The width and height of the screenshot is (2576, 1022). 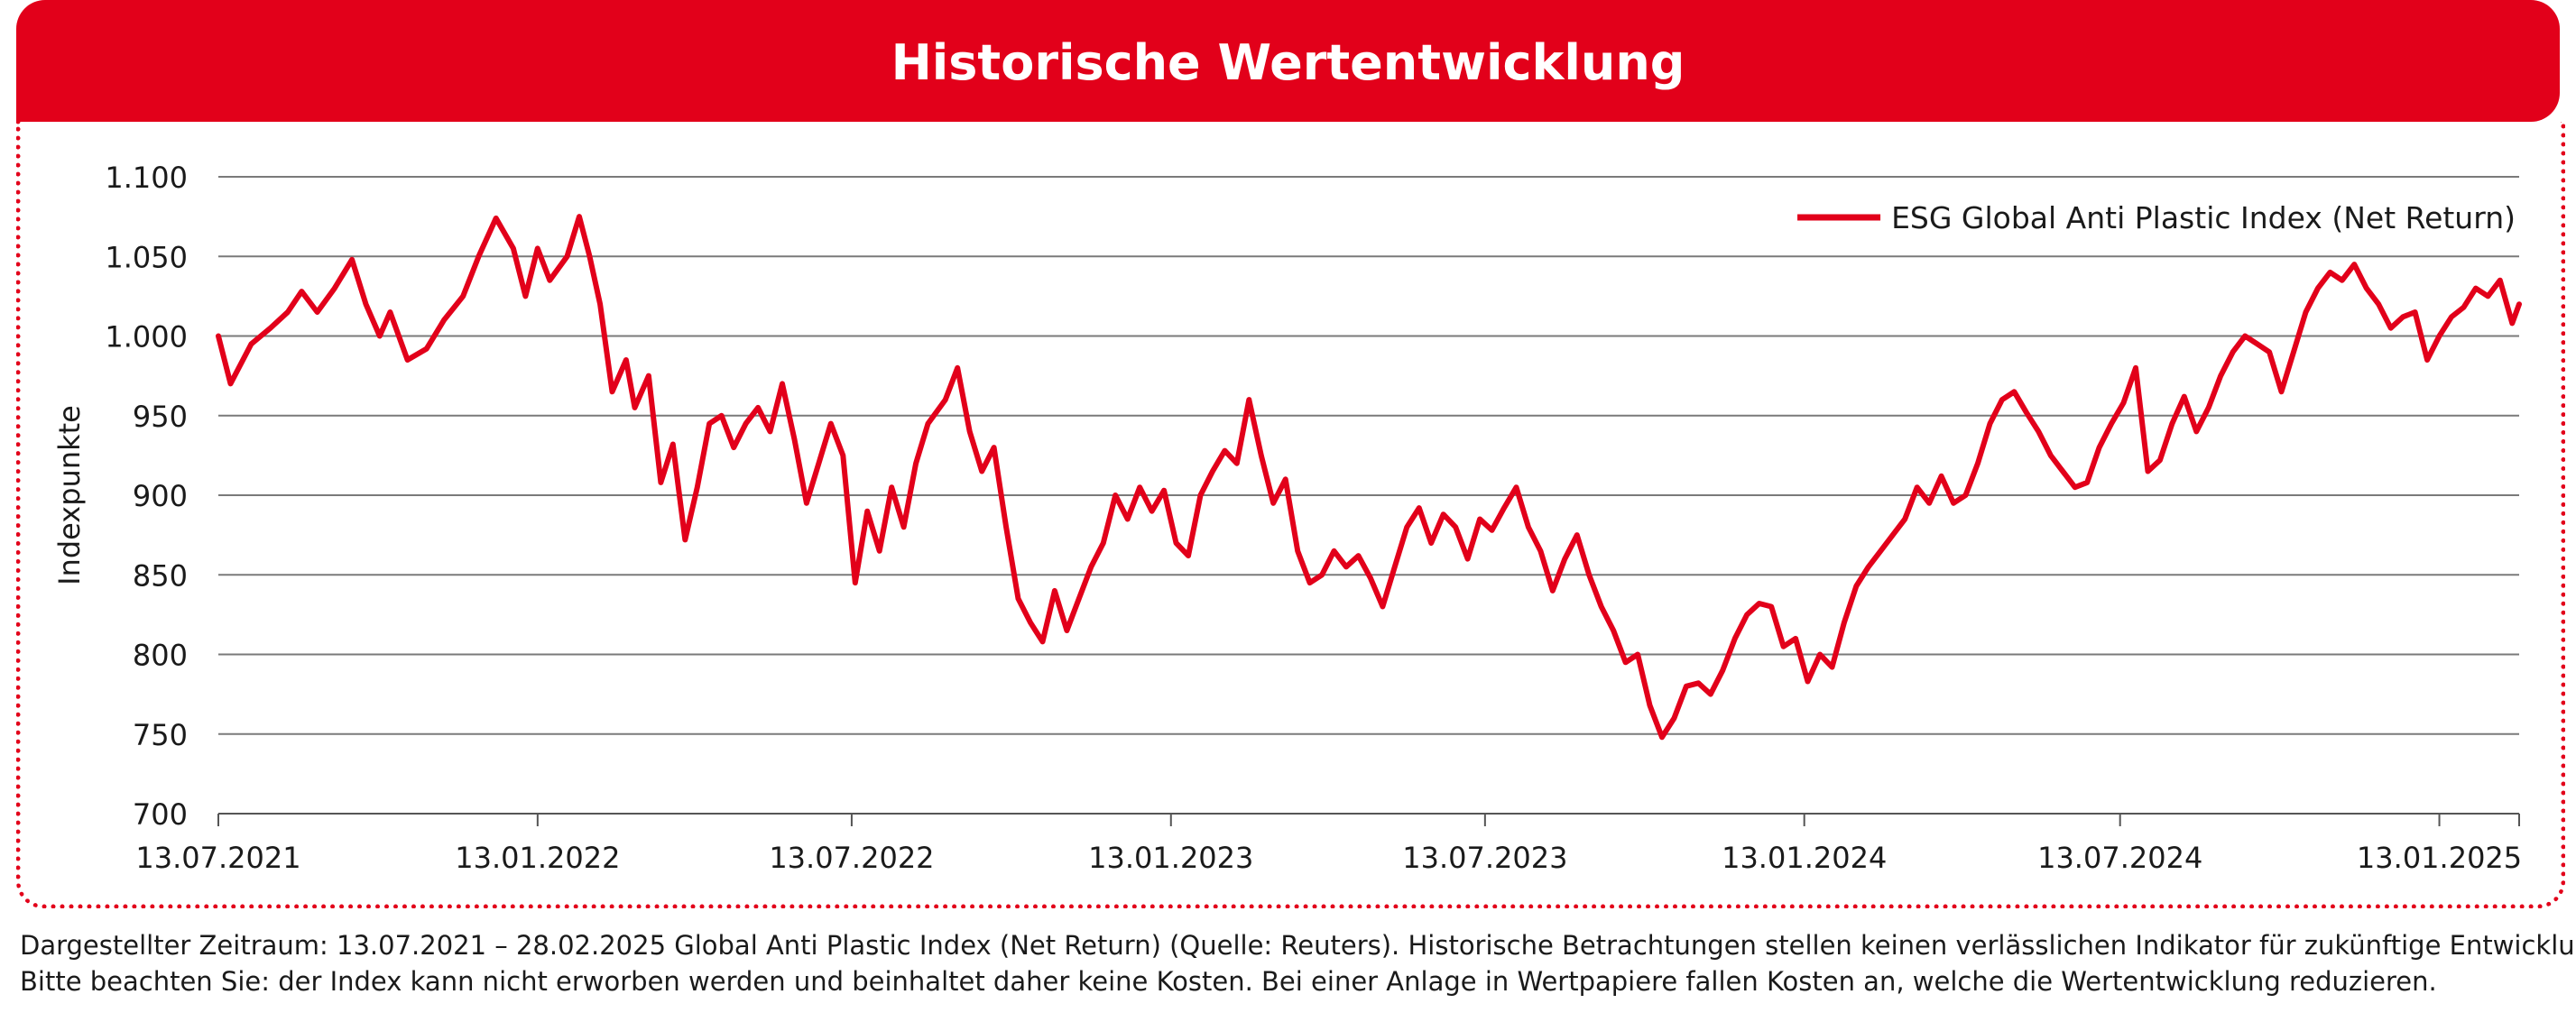 What do you see at coordinates (1484, 858) in the screenshot?
I see `x-tick-label: 13.07.2023` at bounding box center [1484, 858].